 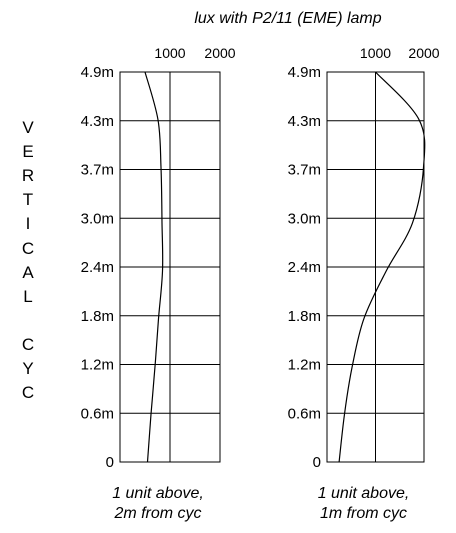 What do you see at coordinates (27, 296) in the screenshot?
I see `side-label-letter: L` at bounding box center [27, 296].